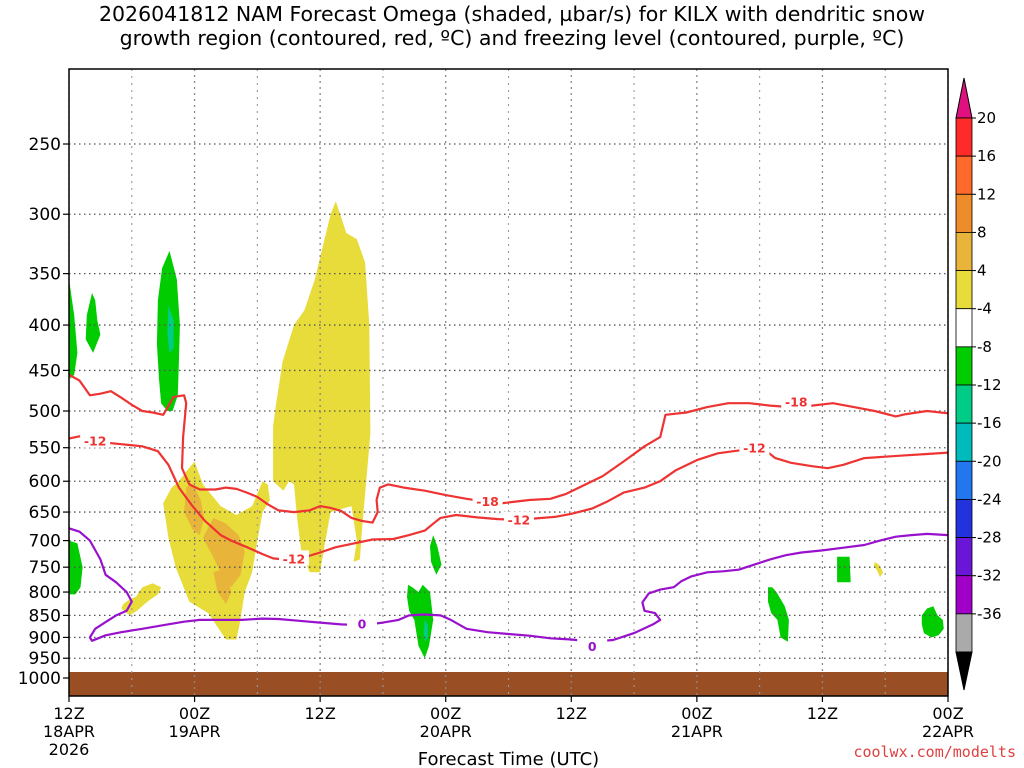  I want to click on y-tick-label: 450, so click(45, 371).